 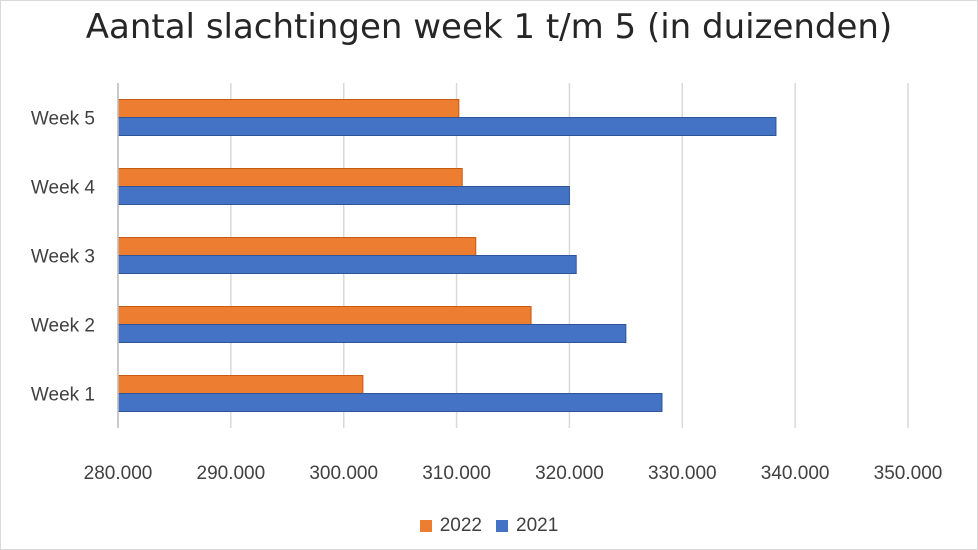 I want to click on x-tick-label: 300.000, so click(x=343, y=473).